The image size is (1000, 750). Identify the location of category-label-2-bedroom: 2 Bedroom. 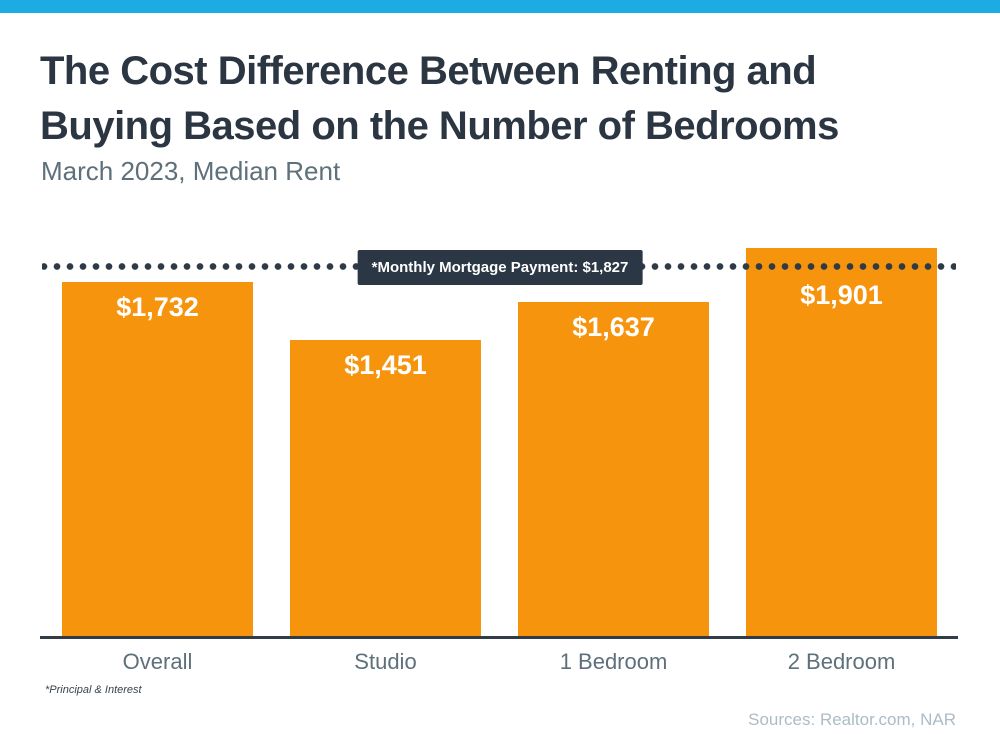
(841, 661).